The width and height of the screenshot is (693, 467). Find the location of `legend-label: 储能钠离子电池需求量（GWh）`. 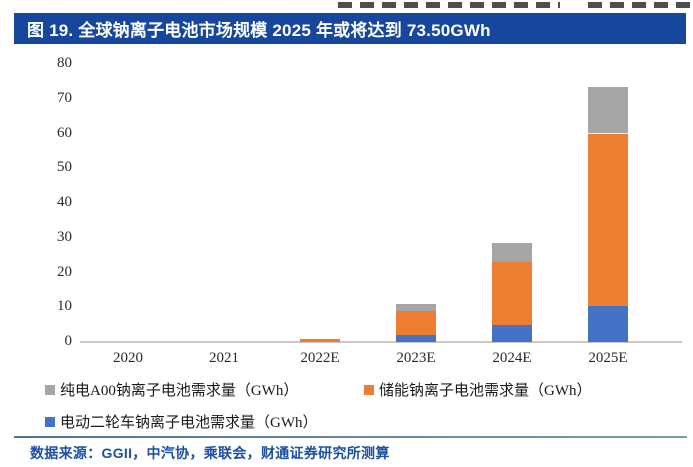

legend-label: 储能钠离子电池需求量（GWh） is located at coordinates (485, 391).